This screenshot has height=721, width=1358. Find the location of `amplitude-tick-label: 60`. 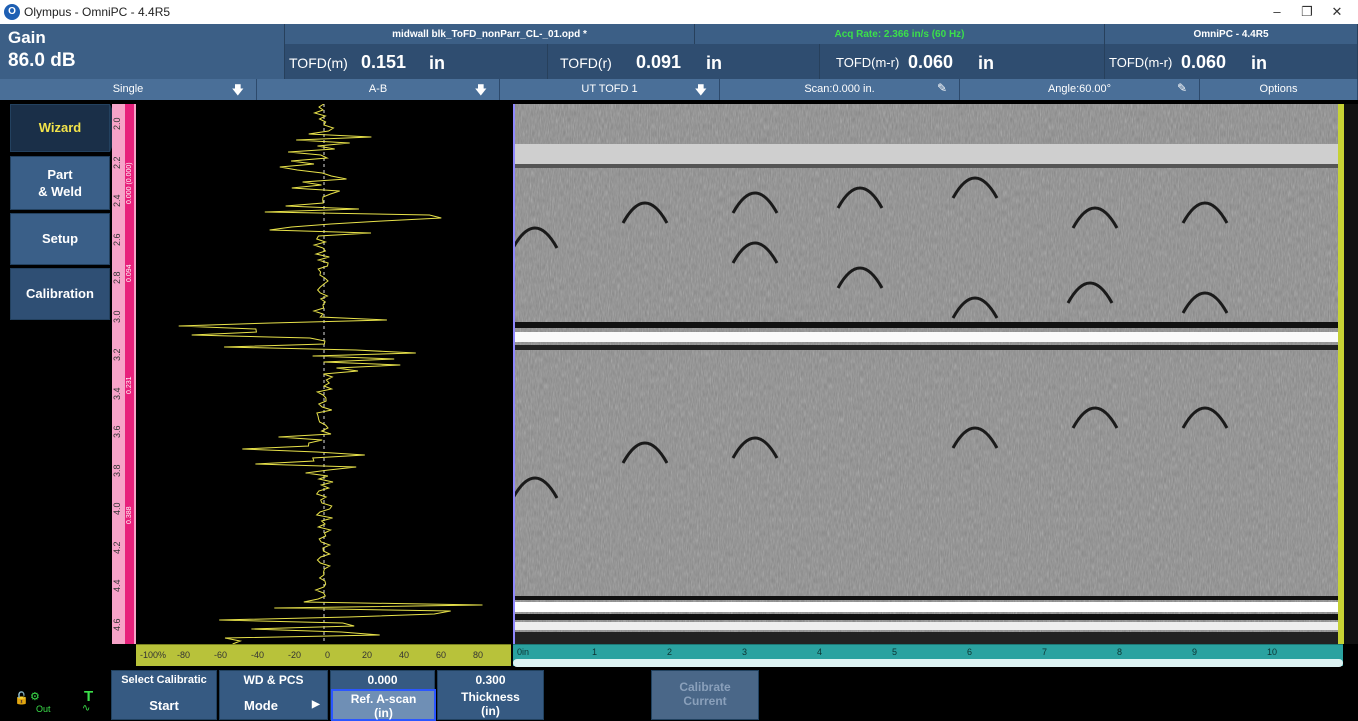

amplitude-tick-label: 60 is located at coordinates (441, 655).